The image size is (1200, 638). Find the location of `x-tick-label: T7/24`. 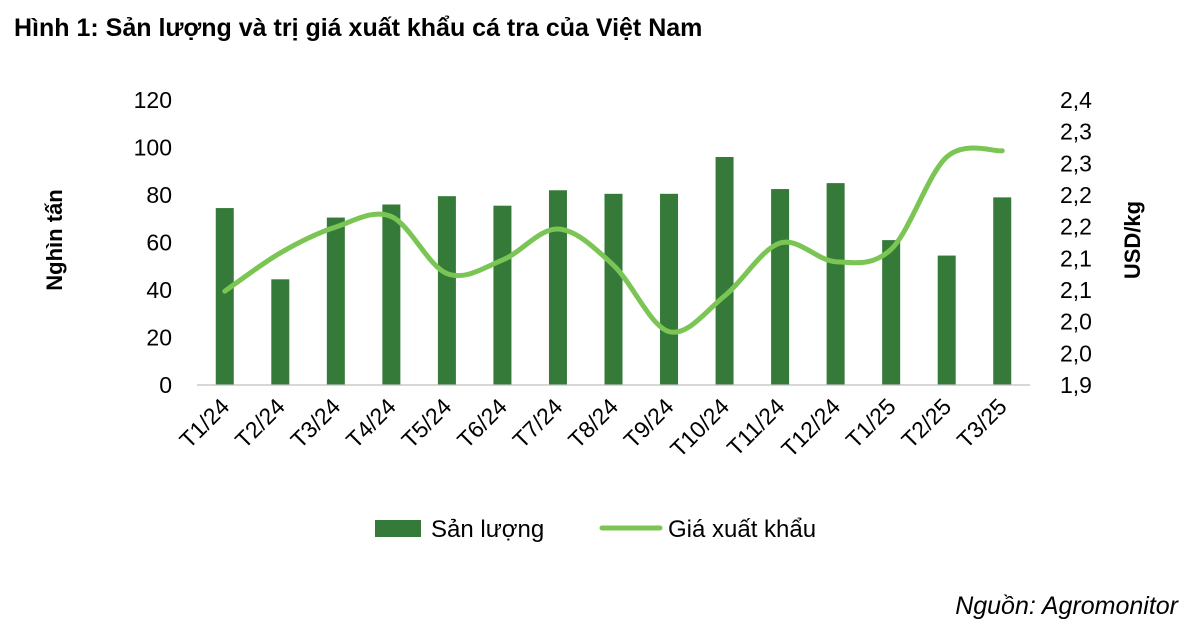

x-tick-label: T7/24 is located at coordinates (538, 423).